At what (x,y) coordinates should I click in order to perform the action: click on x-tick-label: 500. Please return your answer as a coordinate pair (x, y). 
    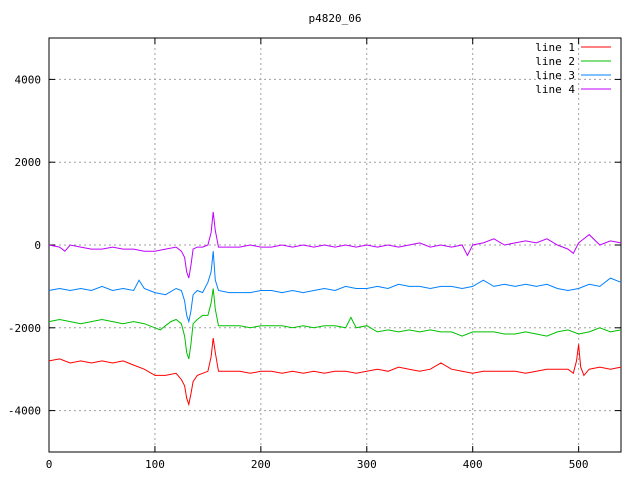
    Looking at the image, I should click on (579, 464).